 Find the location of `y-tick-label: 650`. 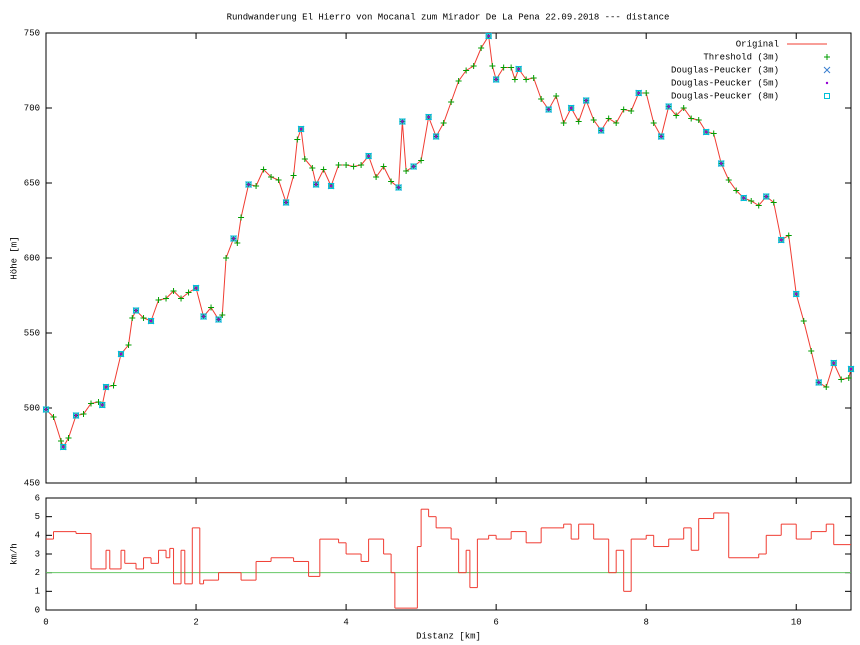

y-tick-label: 650 is located at coordinates (32, 183).